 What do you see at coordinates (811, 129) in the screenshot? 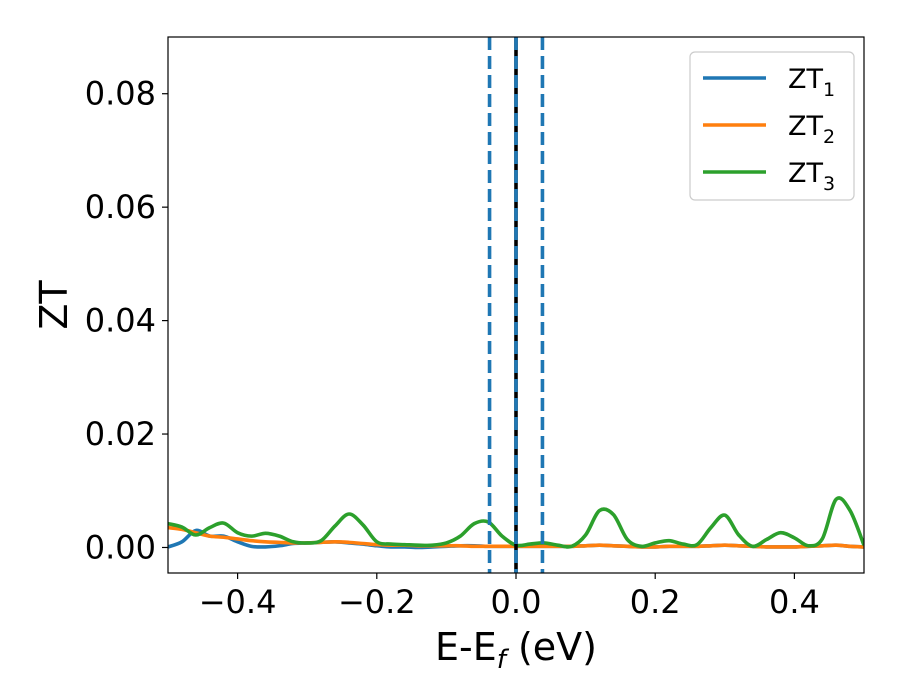
I see `legend-label-zt2: ZT2` at bounding box center [811, 129].